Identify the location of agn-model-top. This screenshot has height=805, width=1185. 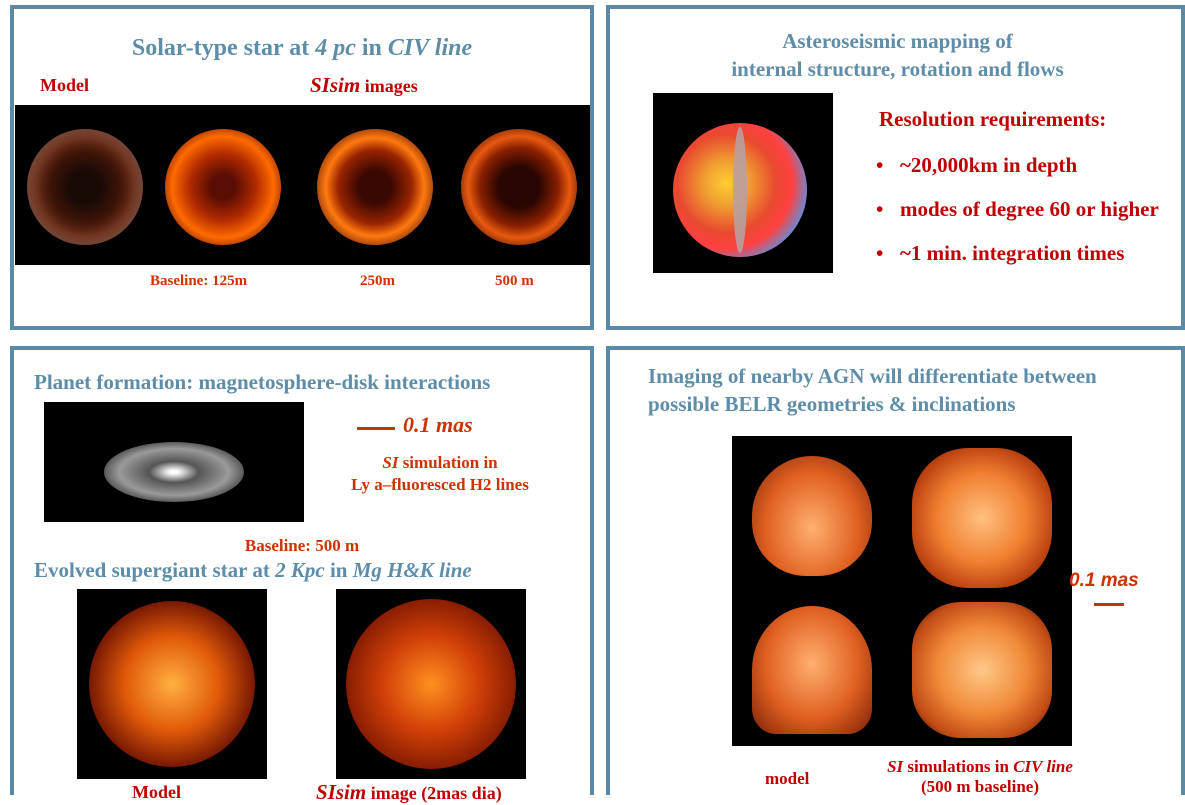
(812, 516).